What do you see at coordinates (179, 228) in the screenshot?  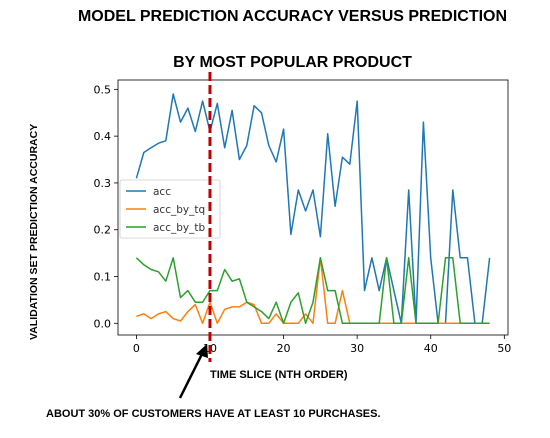 I see `legend-label-acc-by-tb: acc_by_tb` at bounding box center [179, 228].